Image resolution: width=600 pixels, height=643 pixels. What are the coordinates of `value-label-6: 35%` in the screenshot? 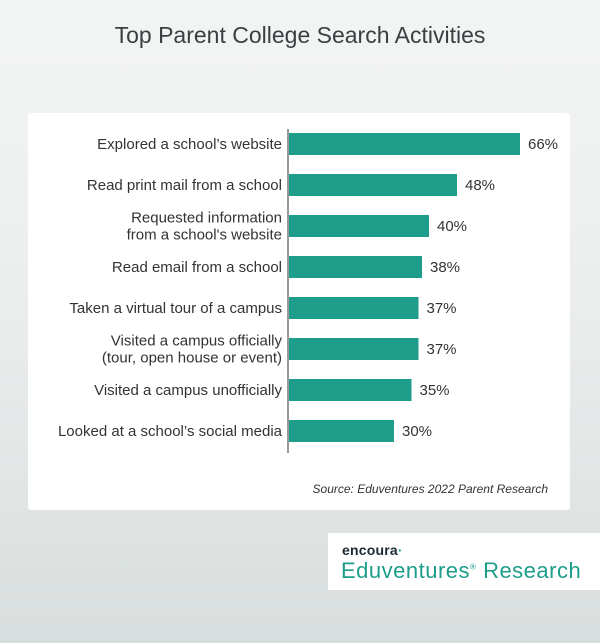 It's located at (435, 390).